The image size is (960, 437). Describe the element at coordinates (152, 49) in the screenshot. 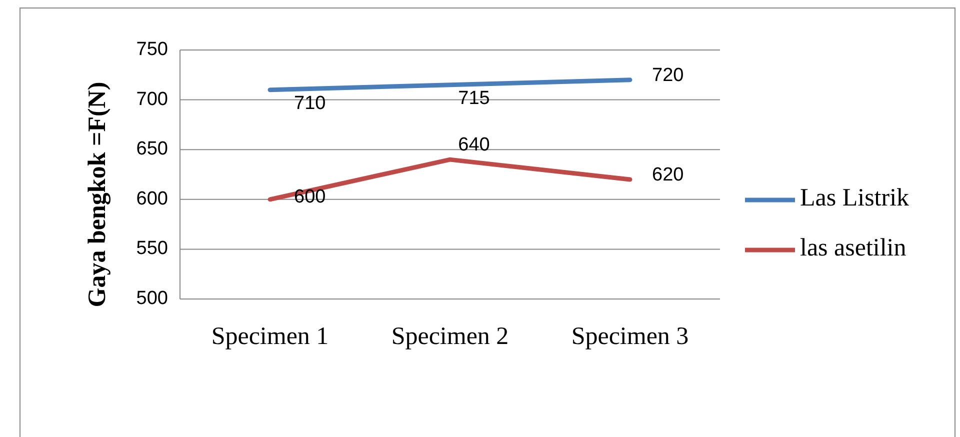

I see `y-tick-label: 750` at that location.